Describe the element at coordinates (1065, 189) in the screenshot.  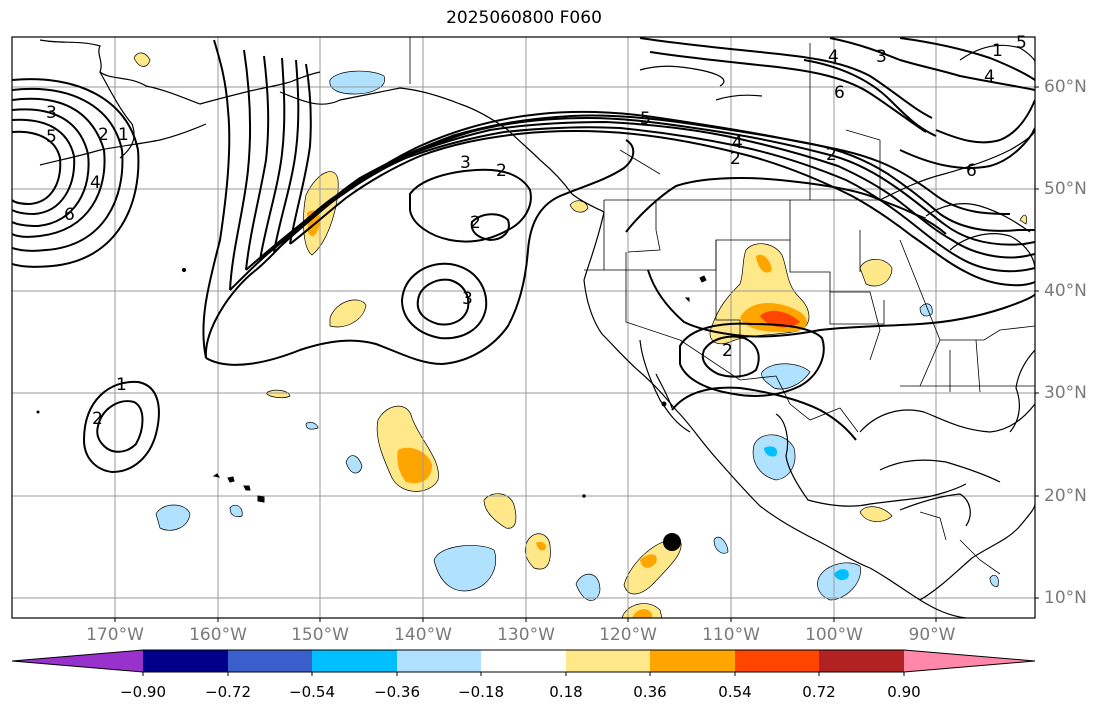
I see `lat-label: 50°N` at that location.